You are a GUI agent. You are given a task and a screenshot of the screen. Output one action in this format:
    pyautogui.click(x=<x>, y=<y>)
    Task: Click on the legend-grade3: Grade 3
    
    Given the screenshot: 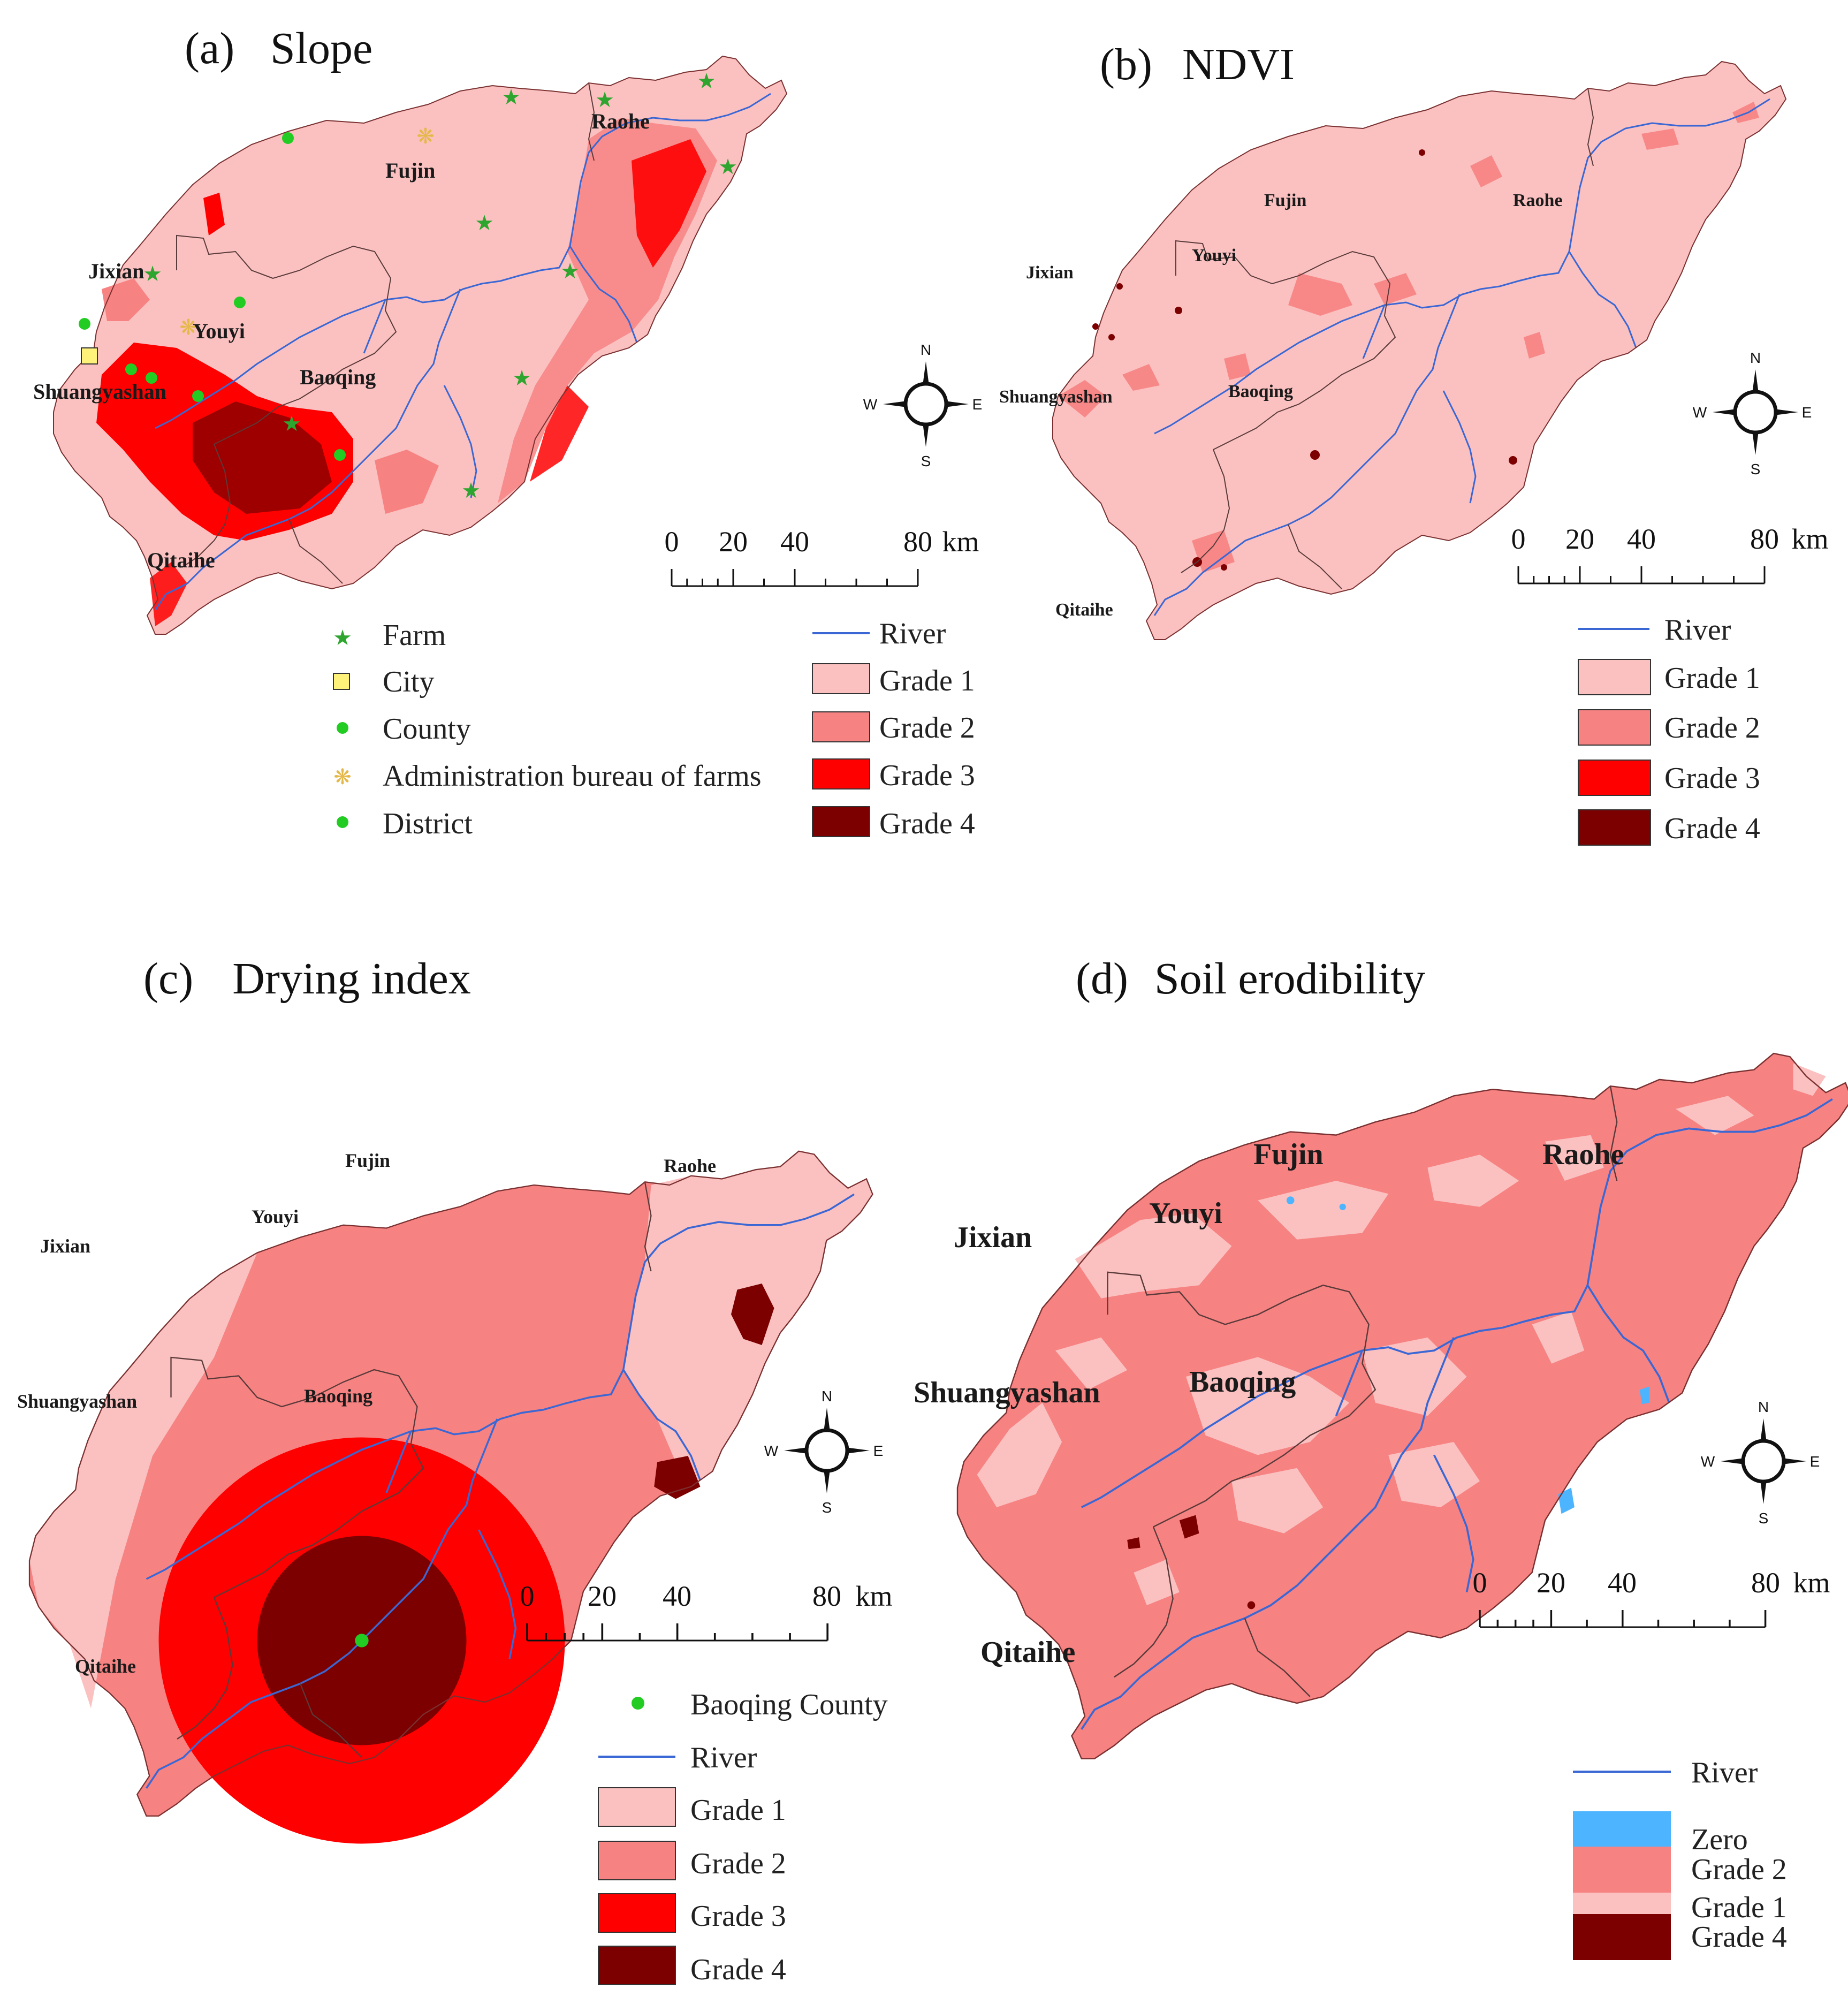 What is the action you would take?
    pyautogui.click(x=927, y=776)
    